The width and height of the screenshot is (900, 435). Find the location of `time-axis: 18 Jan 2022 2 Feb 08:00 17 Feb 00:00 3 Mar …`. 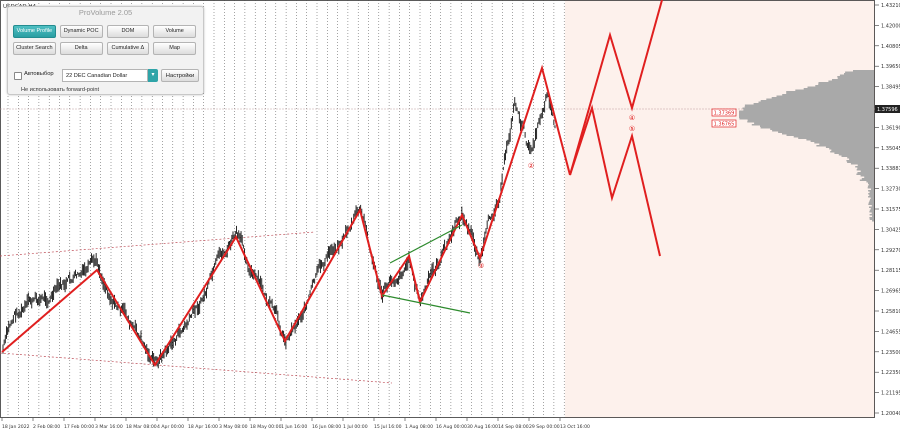

time-axis: 18 Jan 2022 2 Feb 08:00 17 Feb 00:00 3 Mar … is located at coordinates (295, 424).